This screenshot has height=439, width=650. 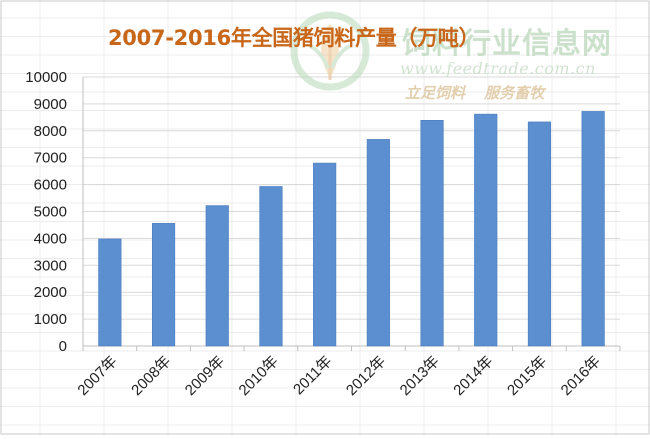 What do you see at coordinates (366, 376) in the screenshot?
I see `x-tick-label: 2012年` at bounding box center [366, 376].